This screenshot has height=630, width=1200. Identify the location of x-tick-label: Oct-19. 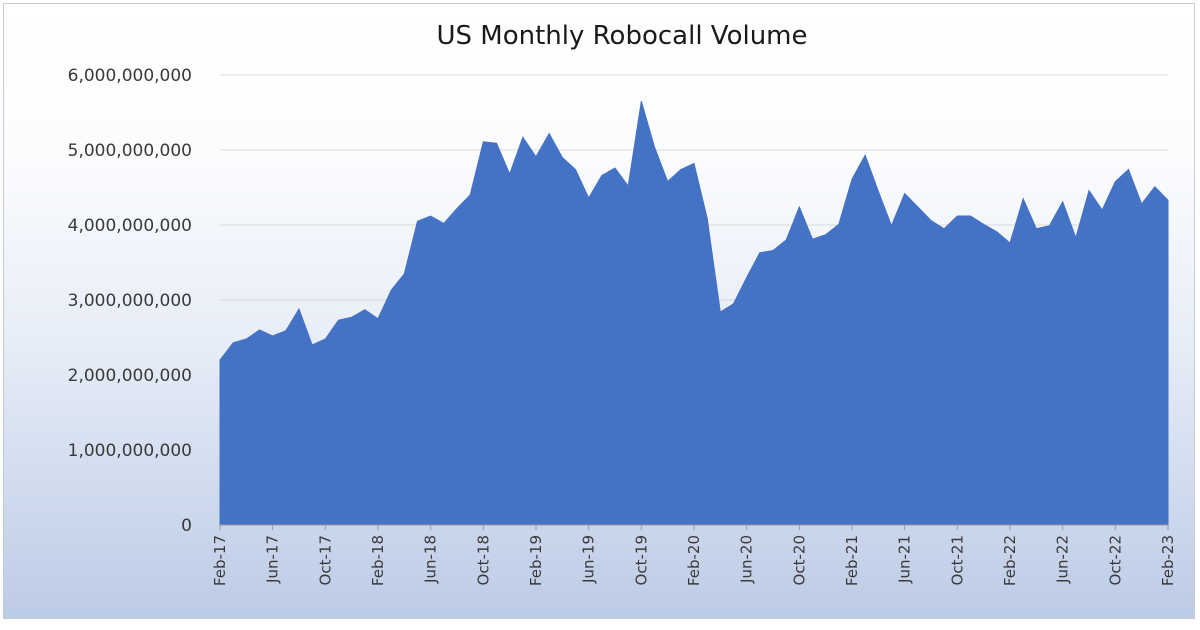
(641, 560).